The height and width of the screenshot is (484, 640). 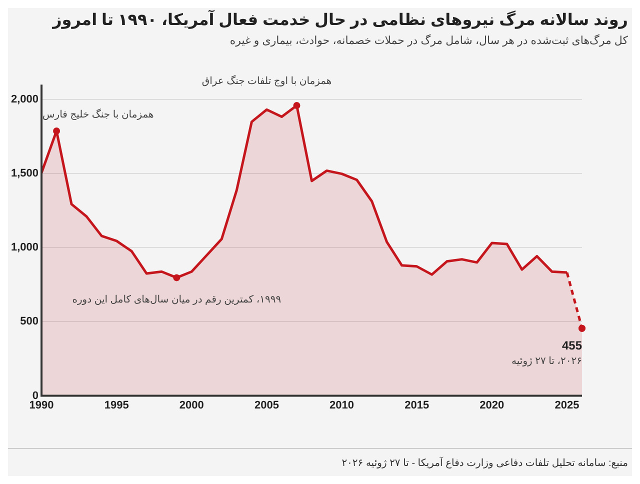 What do you see at coordinates (24, 248) in the screenshot?
I see `y-tick-label: 1,000` at bounding box center [24, 248].